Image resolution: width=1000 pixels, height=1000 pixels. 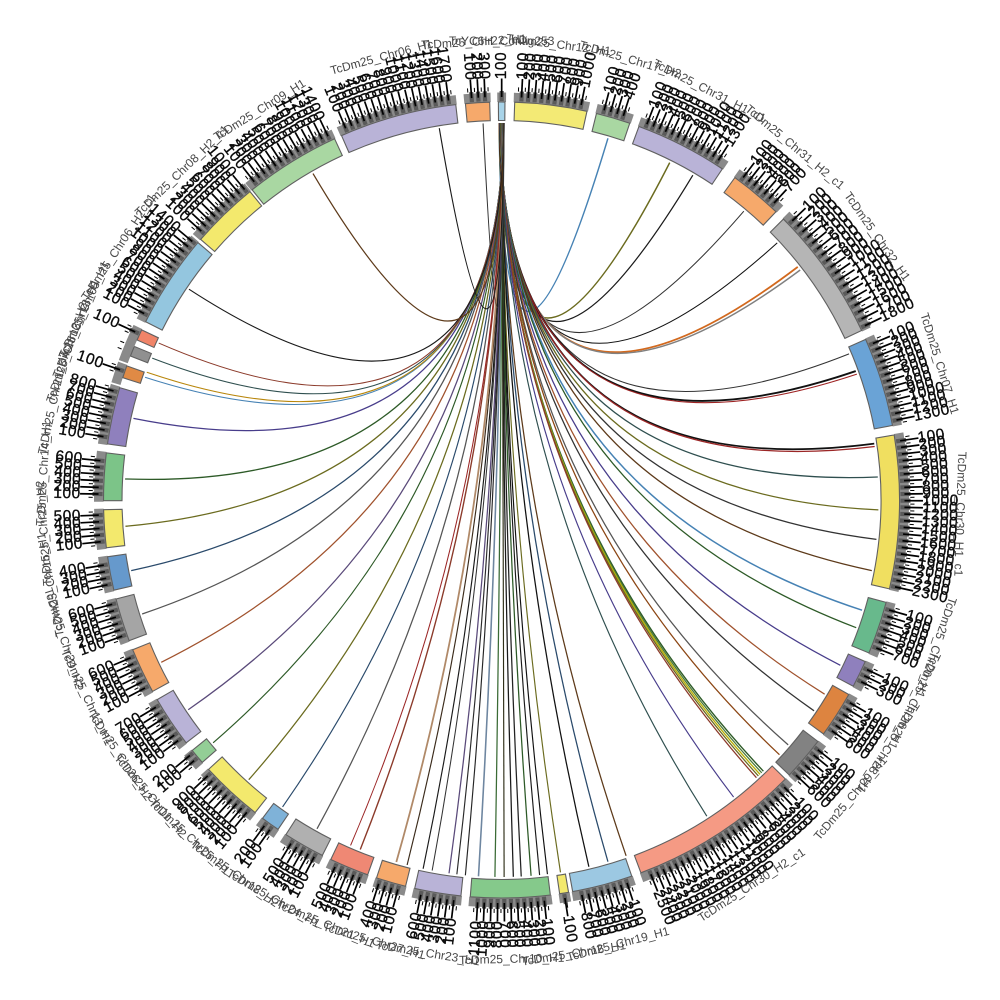 I want to click on svg-text: 2000, so click(x=934, y=573).